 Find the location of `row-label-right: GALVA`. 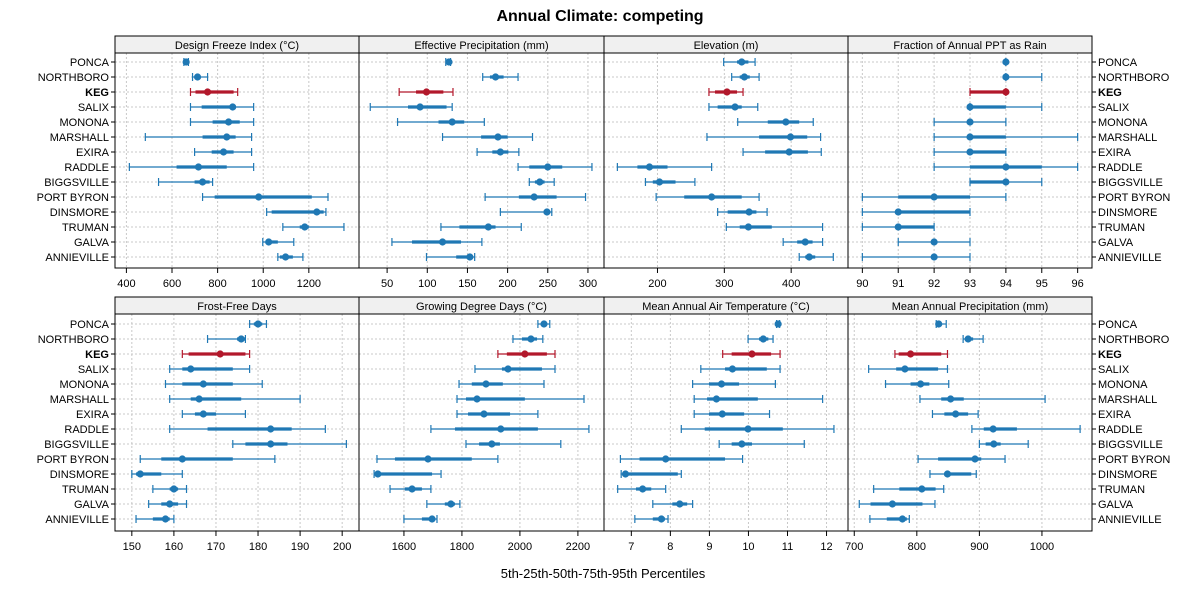

row-label-right: GALVA is located at coordinates (1116, 505).